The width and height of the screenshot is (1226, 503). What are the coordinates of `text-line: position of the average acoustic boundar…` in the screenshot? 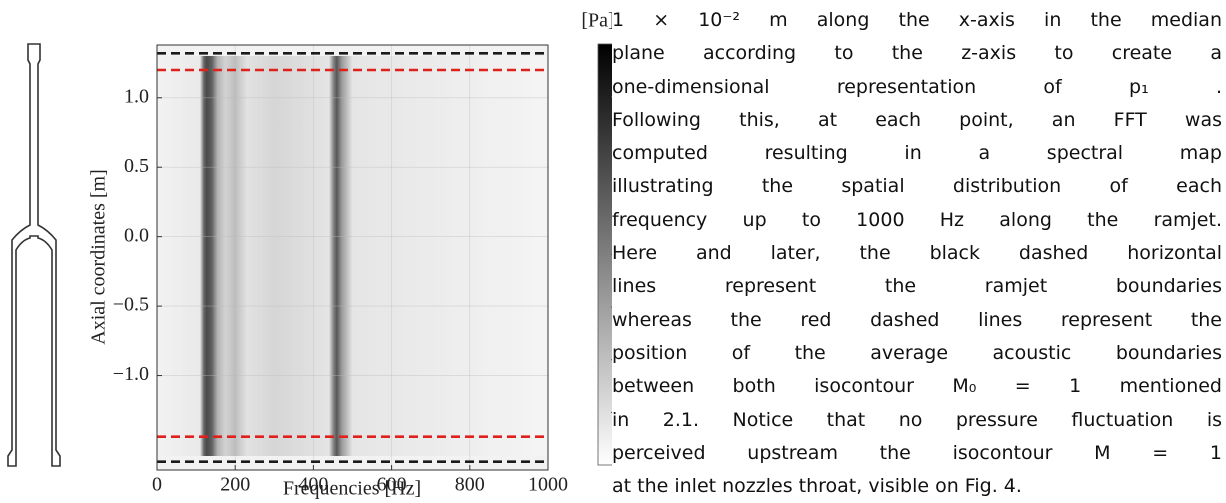 It's located at (917, 352).